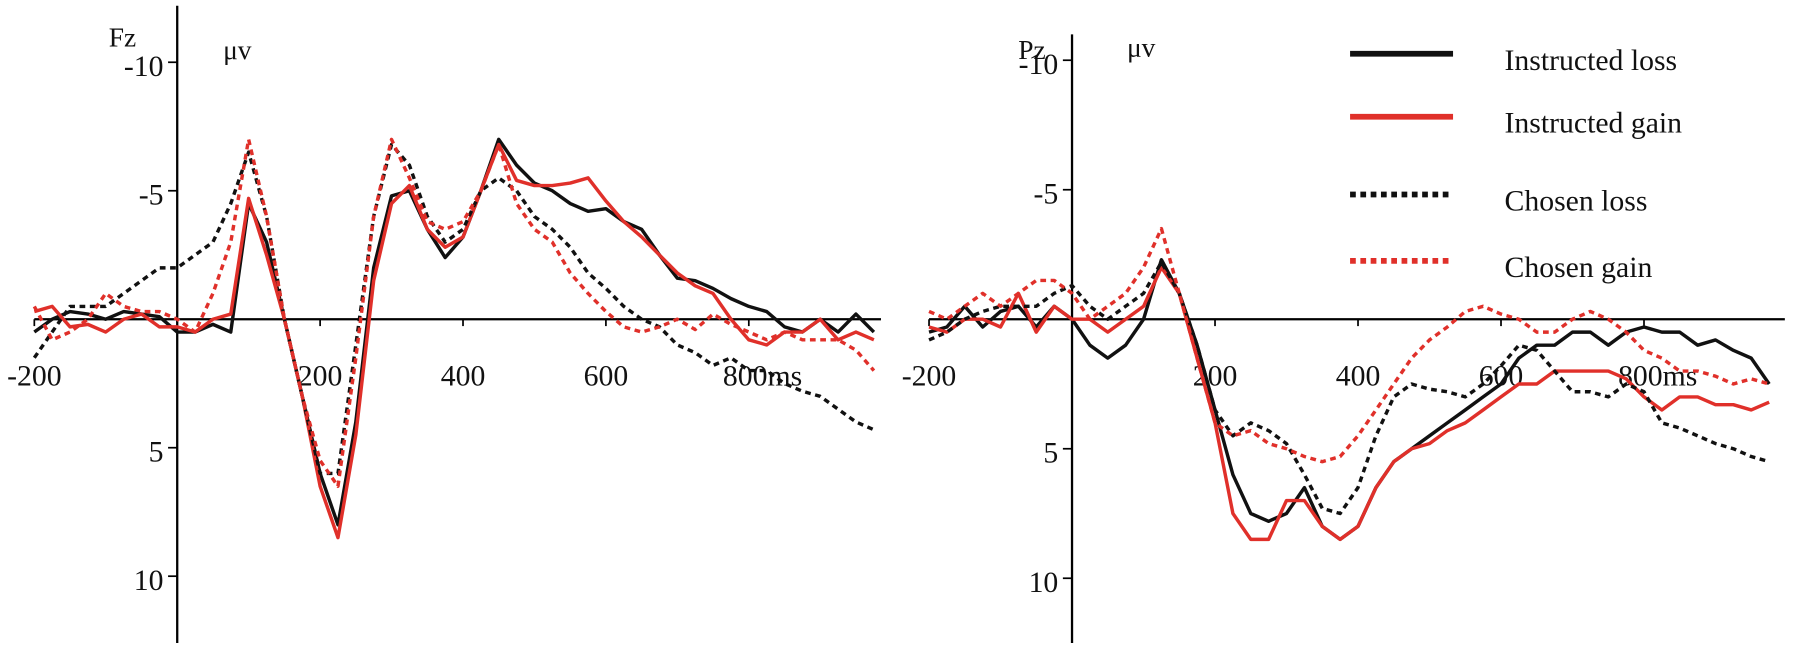 This screenshot has width=1794, height=654. Describe the element at coordinates (1579, 267) in the screenshot. I see `legend-label: Chosen gain` at that location.